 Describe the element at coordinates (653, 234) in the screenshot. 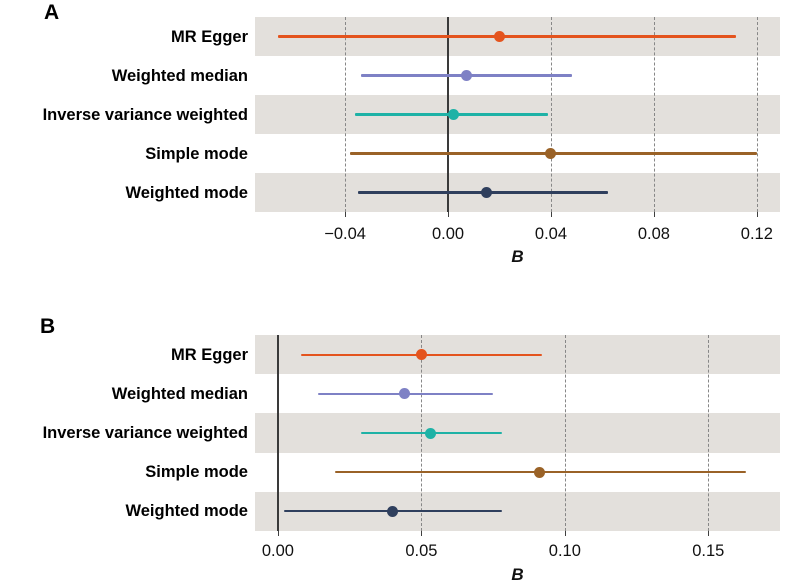

I see `x-tick-label: 0.08` at that location.